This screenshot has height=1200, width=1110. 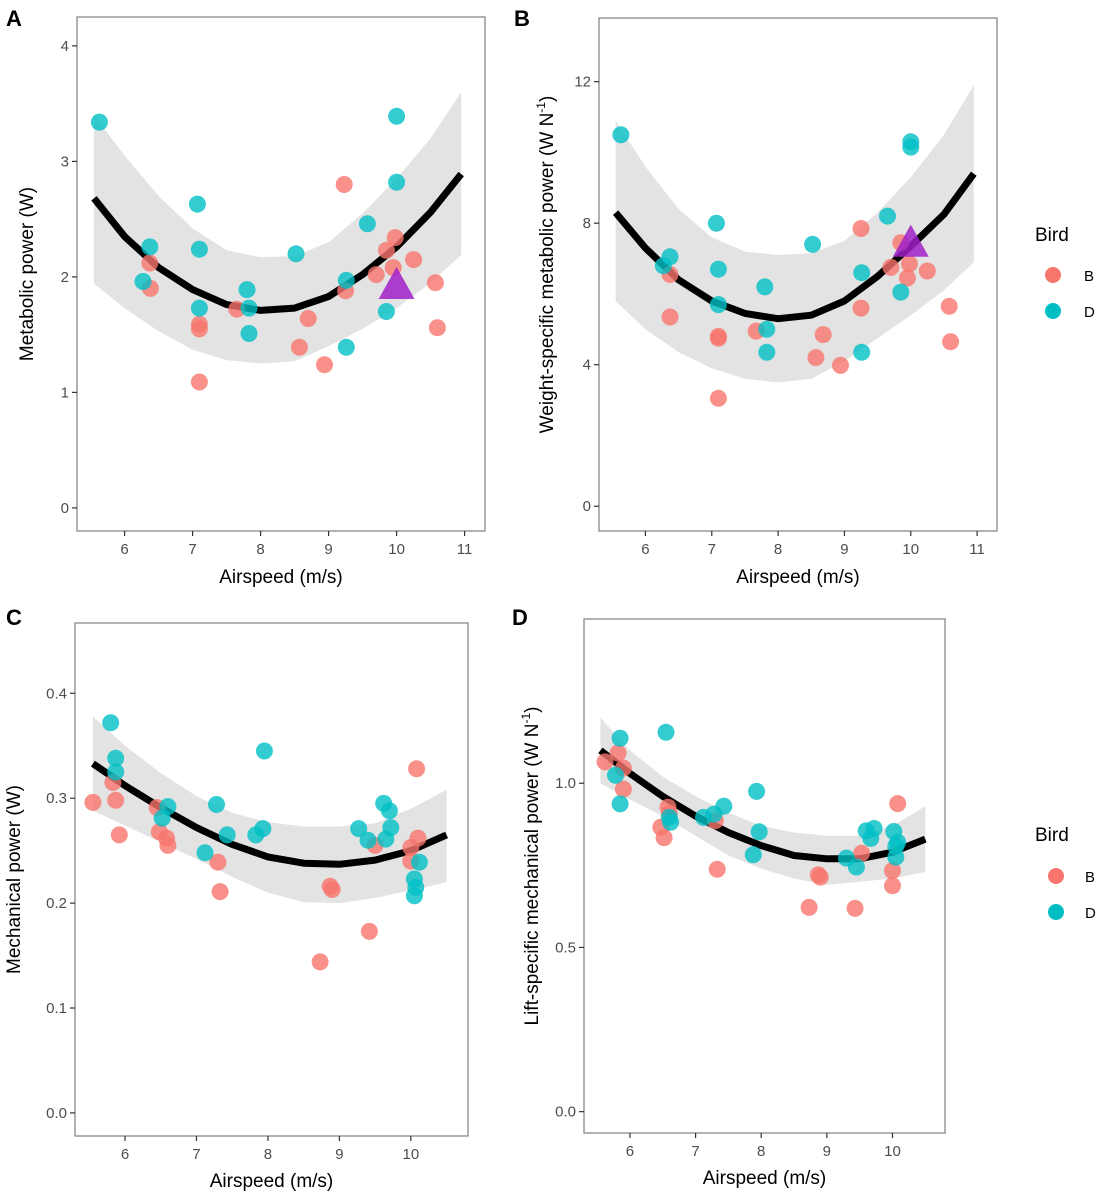 I want to click on y-tick-label: 0.5, so click(x=565, y=947).